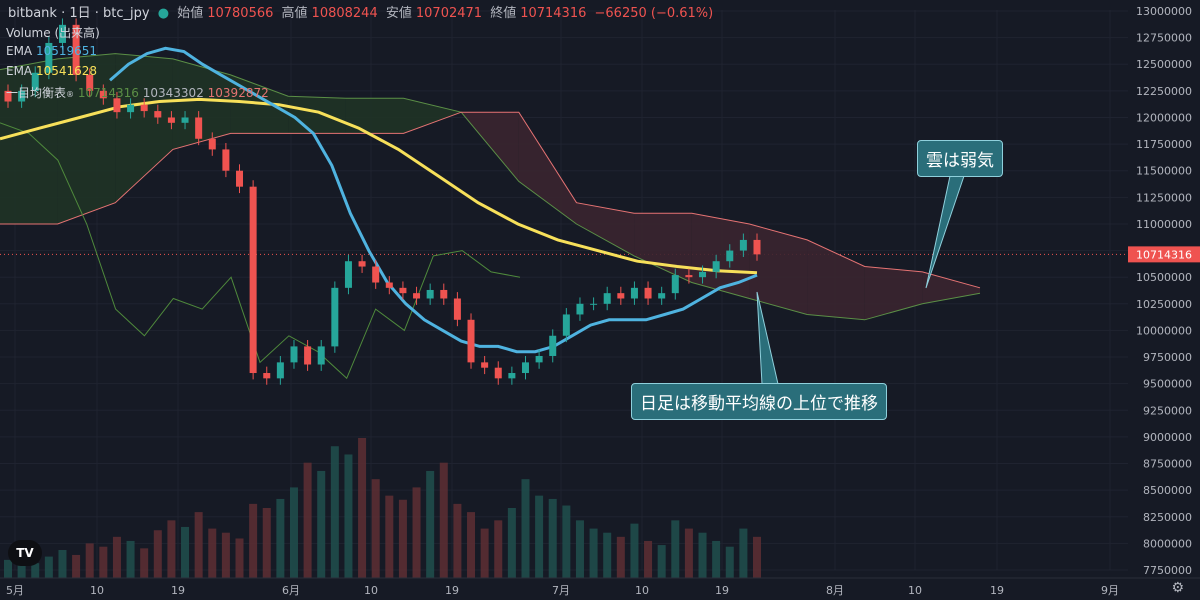 This screenshot has height=600, width=1200. I want to click on ichimoku-label: 一目均衡表, so click(36, 93).